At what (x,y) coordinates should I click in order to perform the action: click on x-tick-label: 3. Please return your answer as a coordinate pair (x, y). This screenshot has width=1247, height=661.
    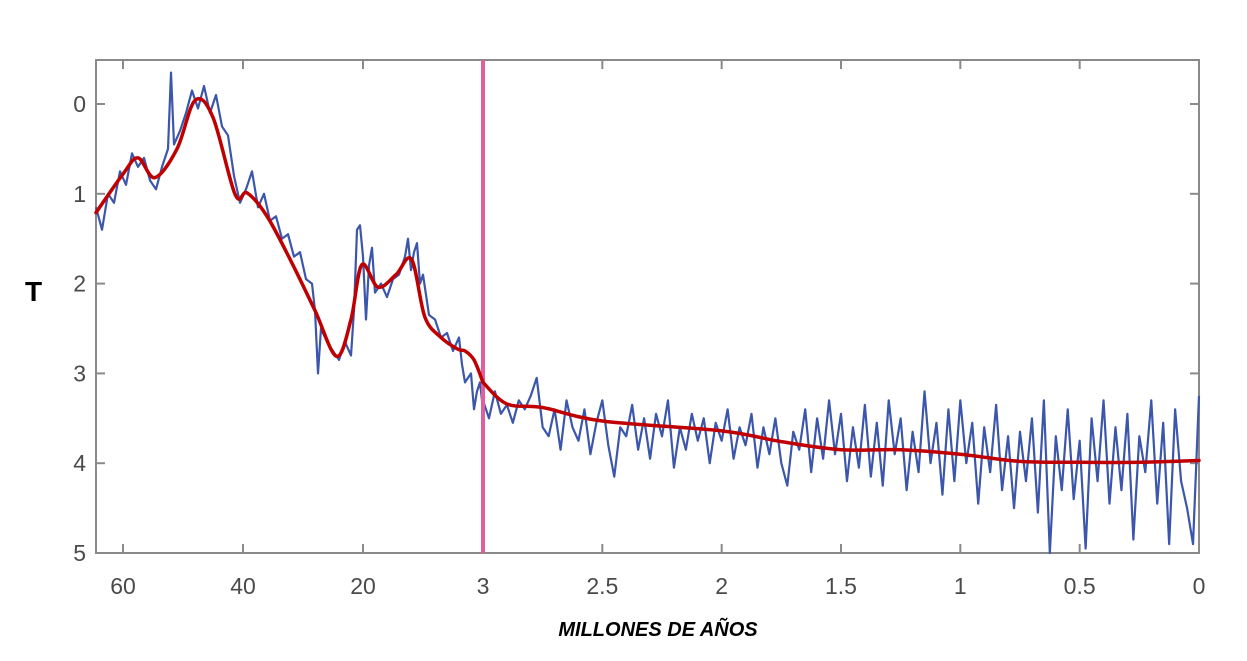
    Looking at the image, I should click on (483, 586).